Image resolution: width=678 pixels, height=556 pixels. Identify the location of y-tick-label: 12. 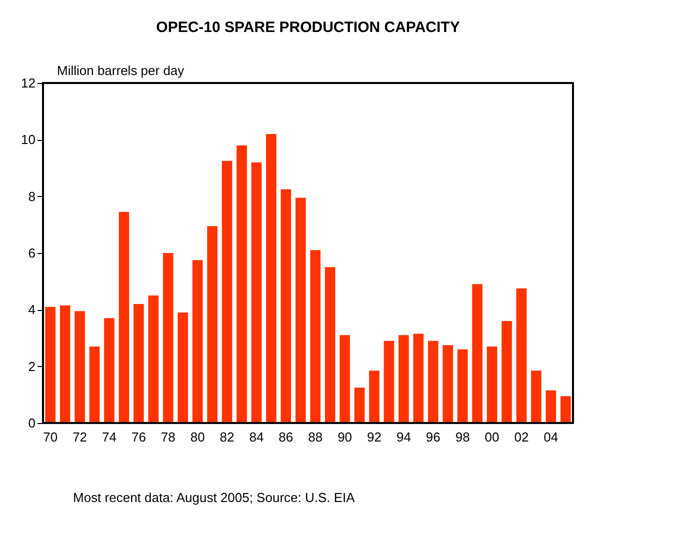
(28, 83).